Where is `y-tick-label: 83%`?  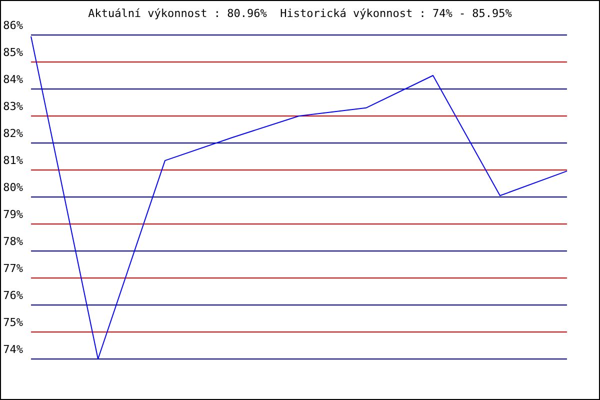 y-tick-label: 83% is located at coordinates (13, 106).